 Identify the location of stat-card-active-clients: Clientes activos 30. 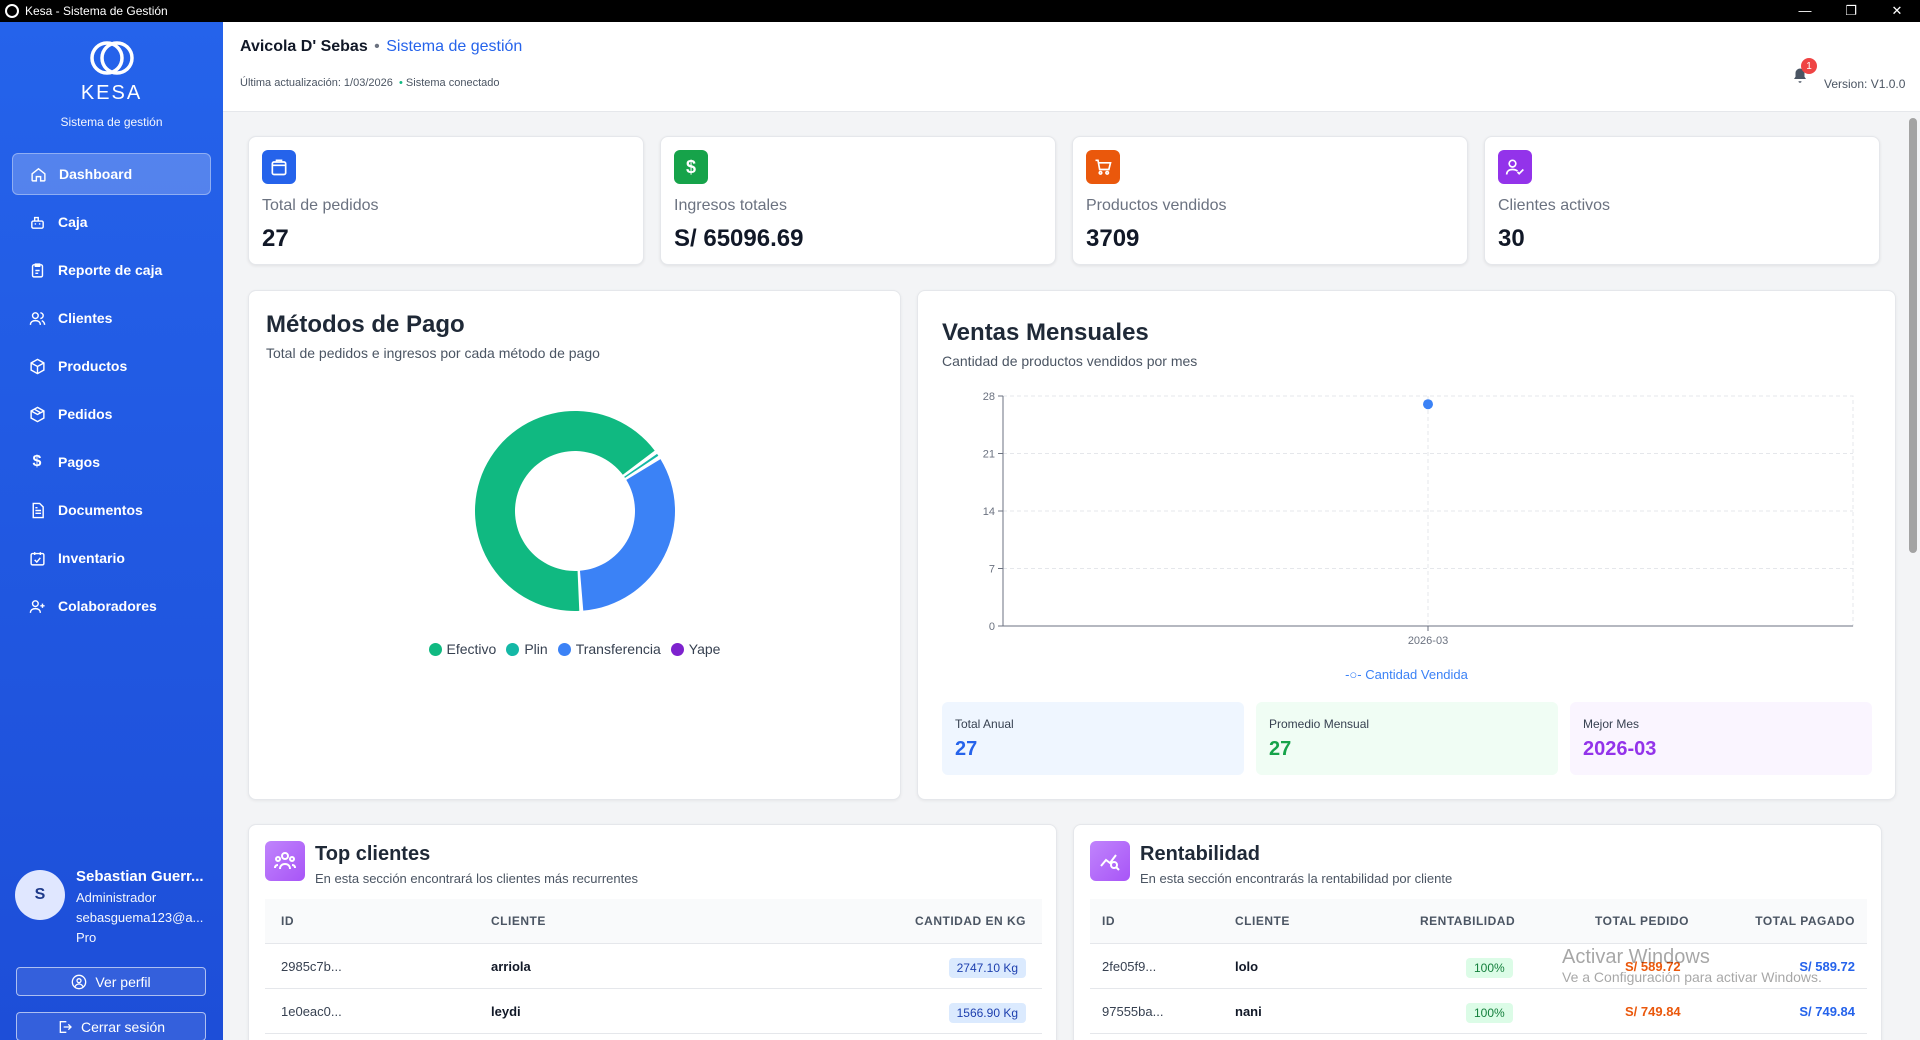
(1682, 200).